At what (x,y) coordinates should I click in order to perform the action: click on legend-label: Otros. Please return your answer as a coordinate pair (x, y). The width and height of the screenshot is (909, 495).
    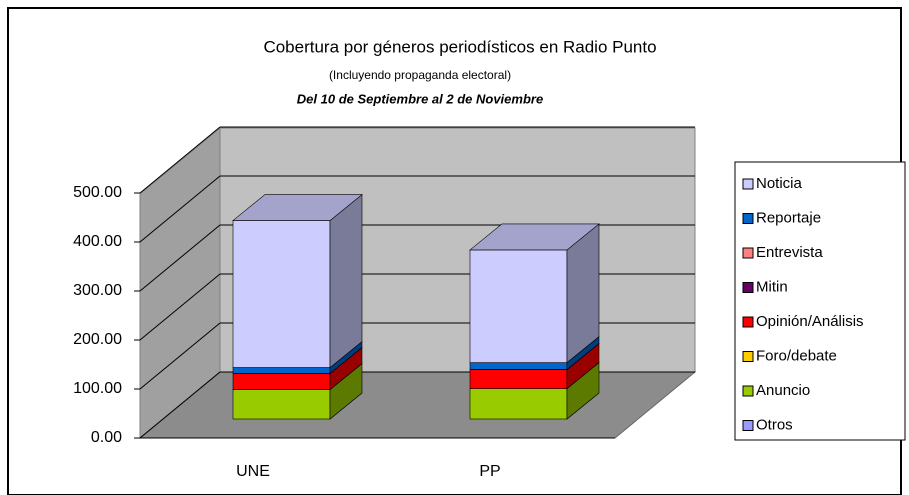
    Looking at the image, I should click on (774, 424).